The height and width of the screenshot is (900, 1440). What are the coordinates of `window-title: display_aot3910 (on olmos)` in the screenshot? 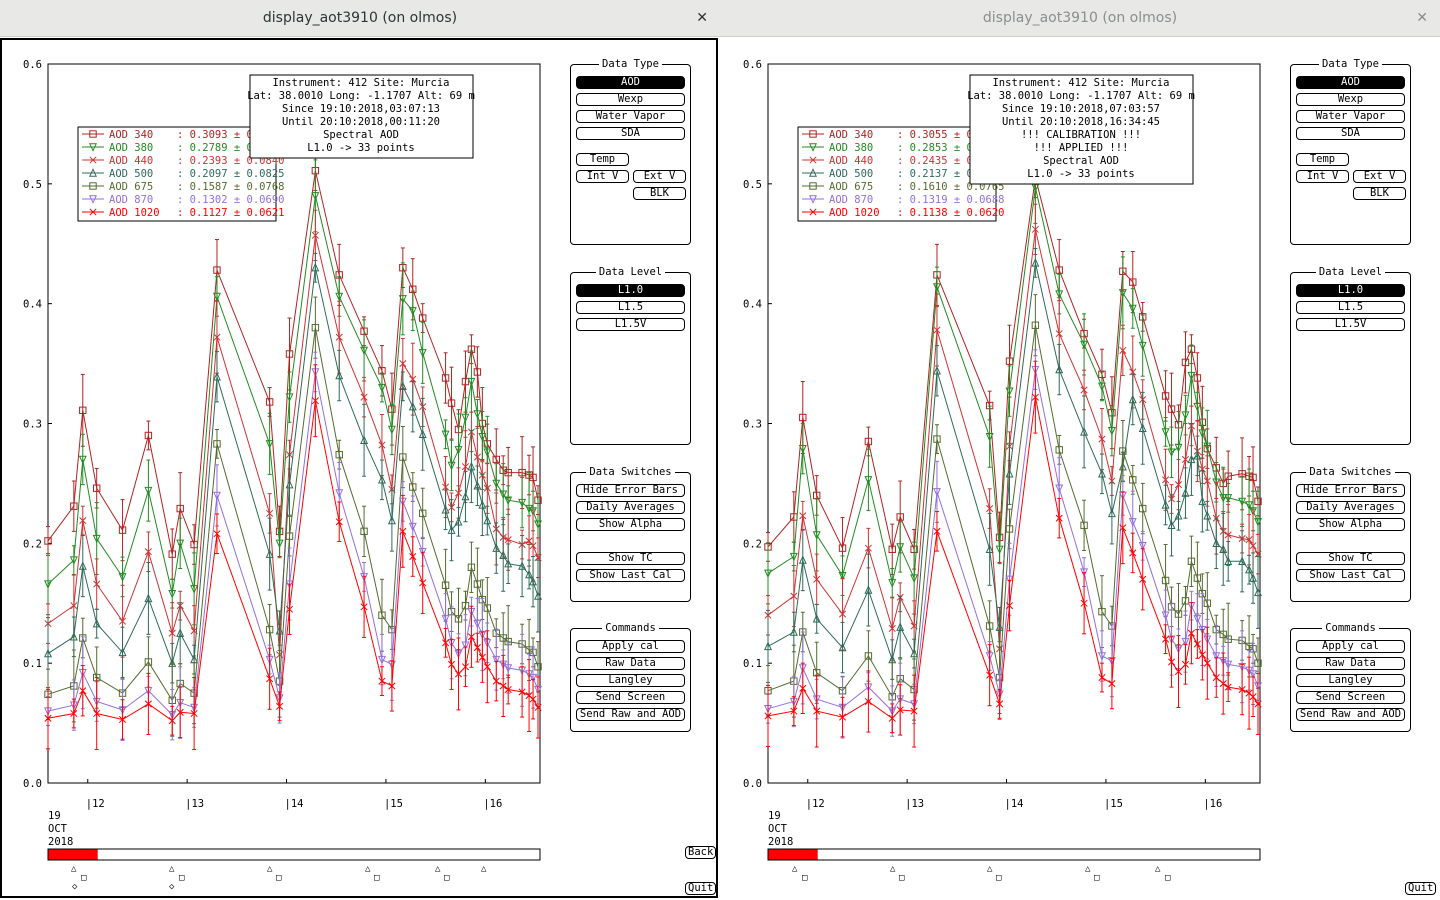 It's located at (1080, 18).